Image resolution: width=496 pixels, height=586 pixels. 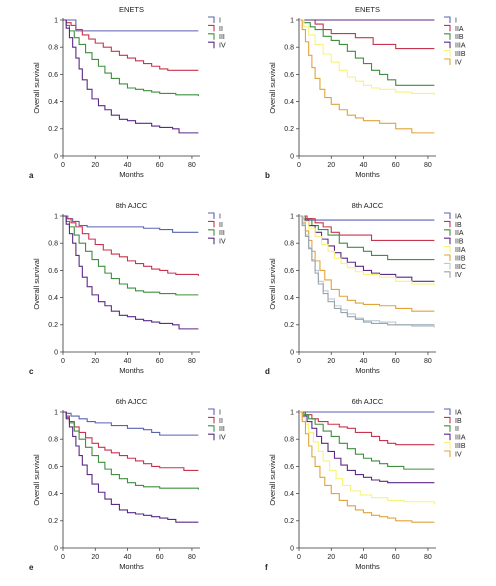 I want to click on panel-label: f, so click(x=266, y=567).